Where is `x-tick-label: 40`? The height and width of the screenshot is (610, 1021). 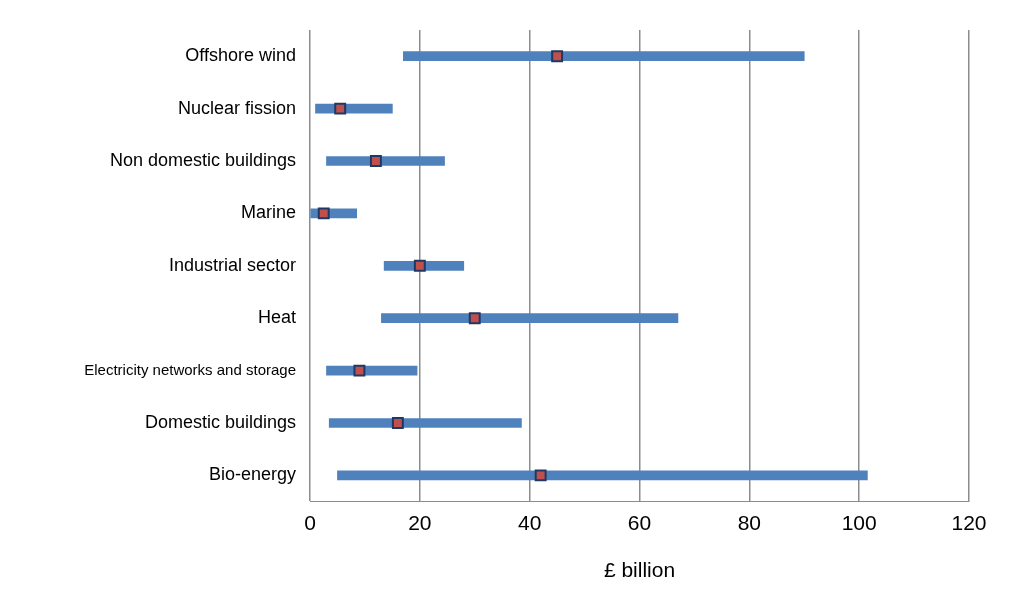
x-tick-label: 40 is located at coordinates (529, 522).